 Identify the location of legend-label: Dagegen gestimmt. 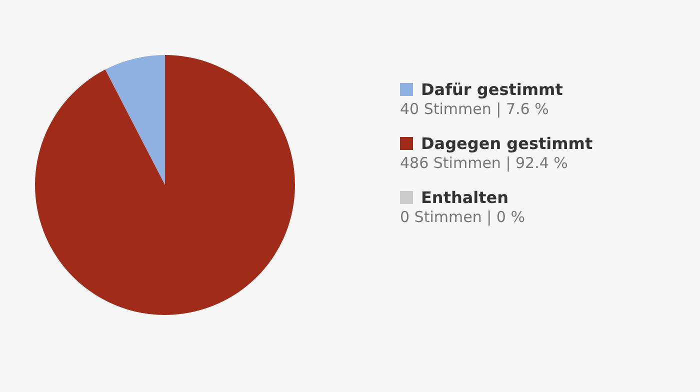
(507, 143).